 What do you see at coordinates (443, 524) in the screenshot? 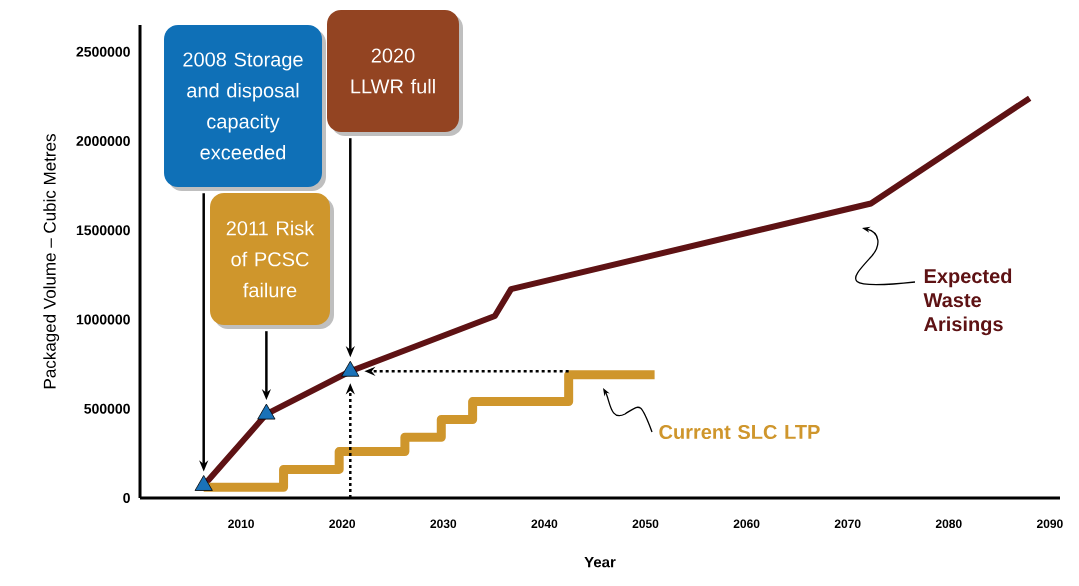
I see `x-tick-label: 2030` at bounding box center [443, 524].